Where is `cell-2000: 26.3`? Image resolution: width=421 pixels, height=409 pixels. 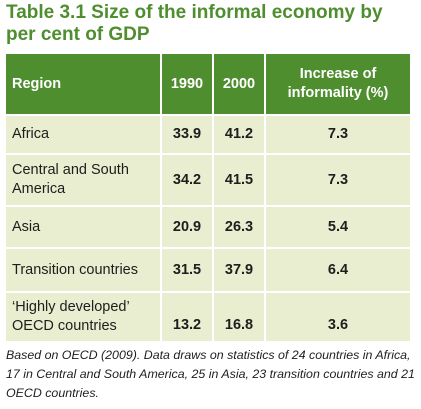
cell-2000: 26.3 is located at coordinates (239, 226).